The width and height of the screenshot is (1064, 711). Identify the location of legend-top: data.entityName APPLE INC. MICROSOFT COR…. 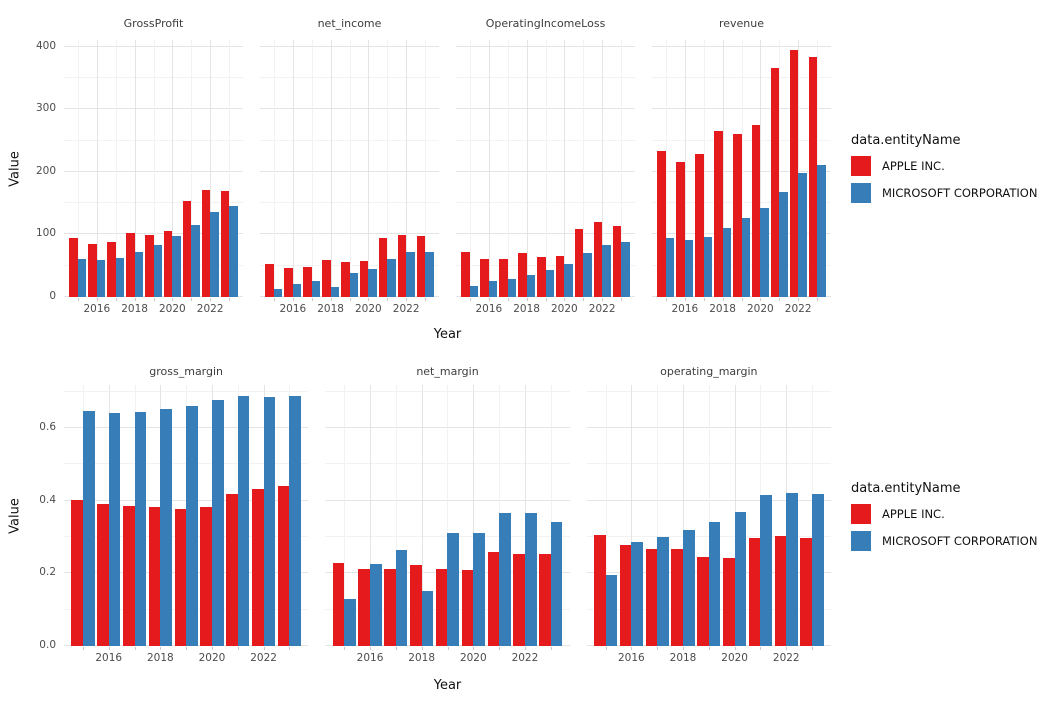
(954, 171).